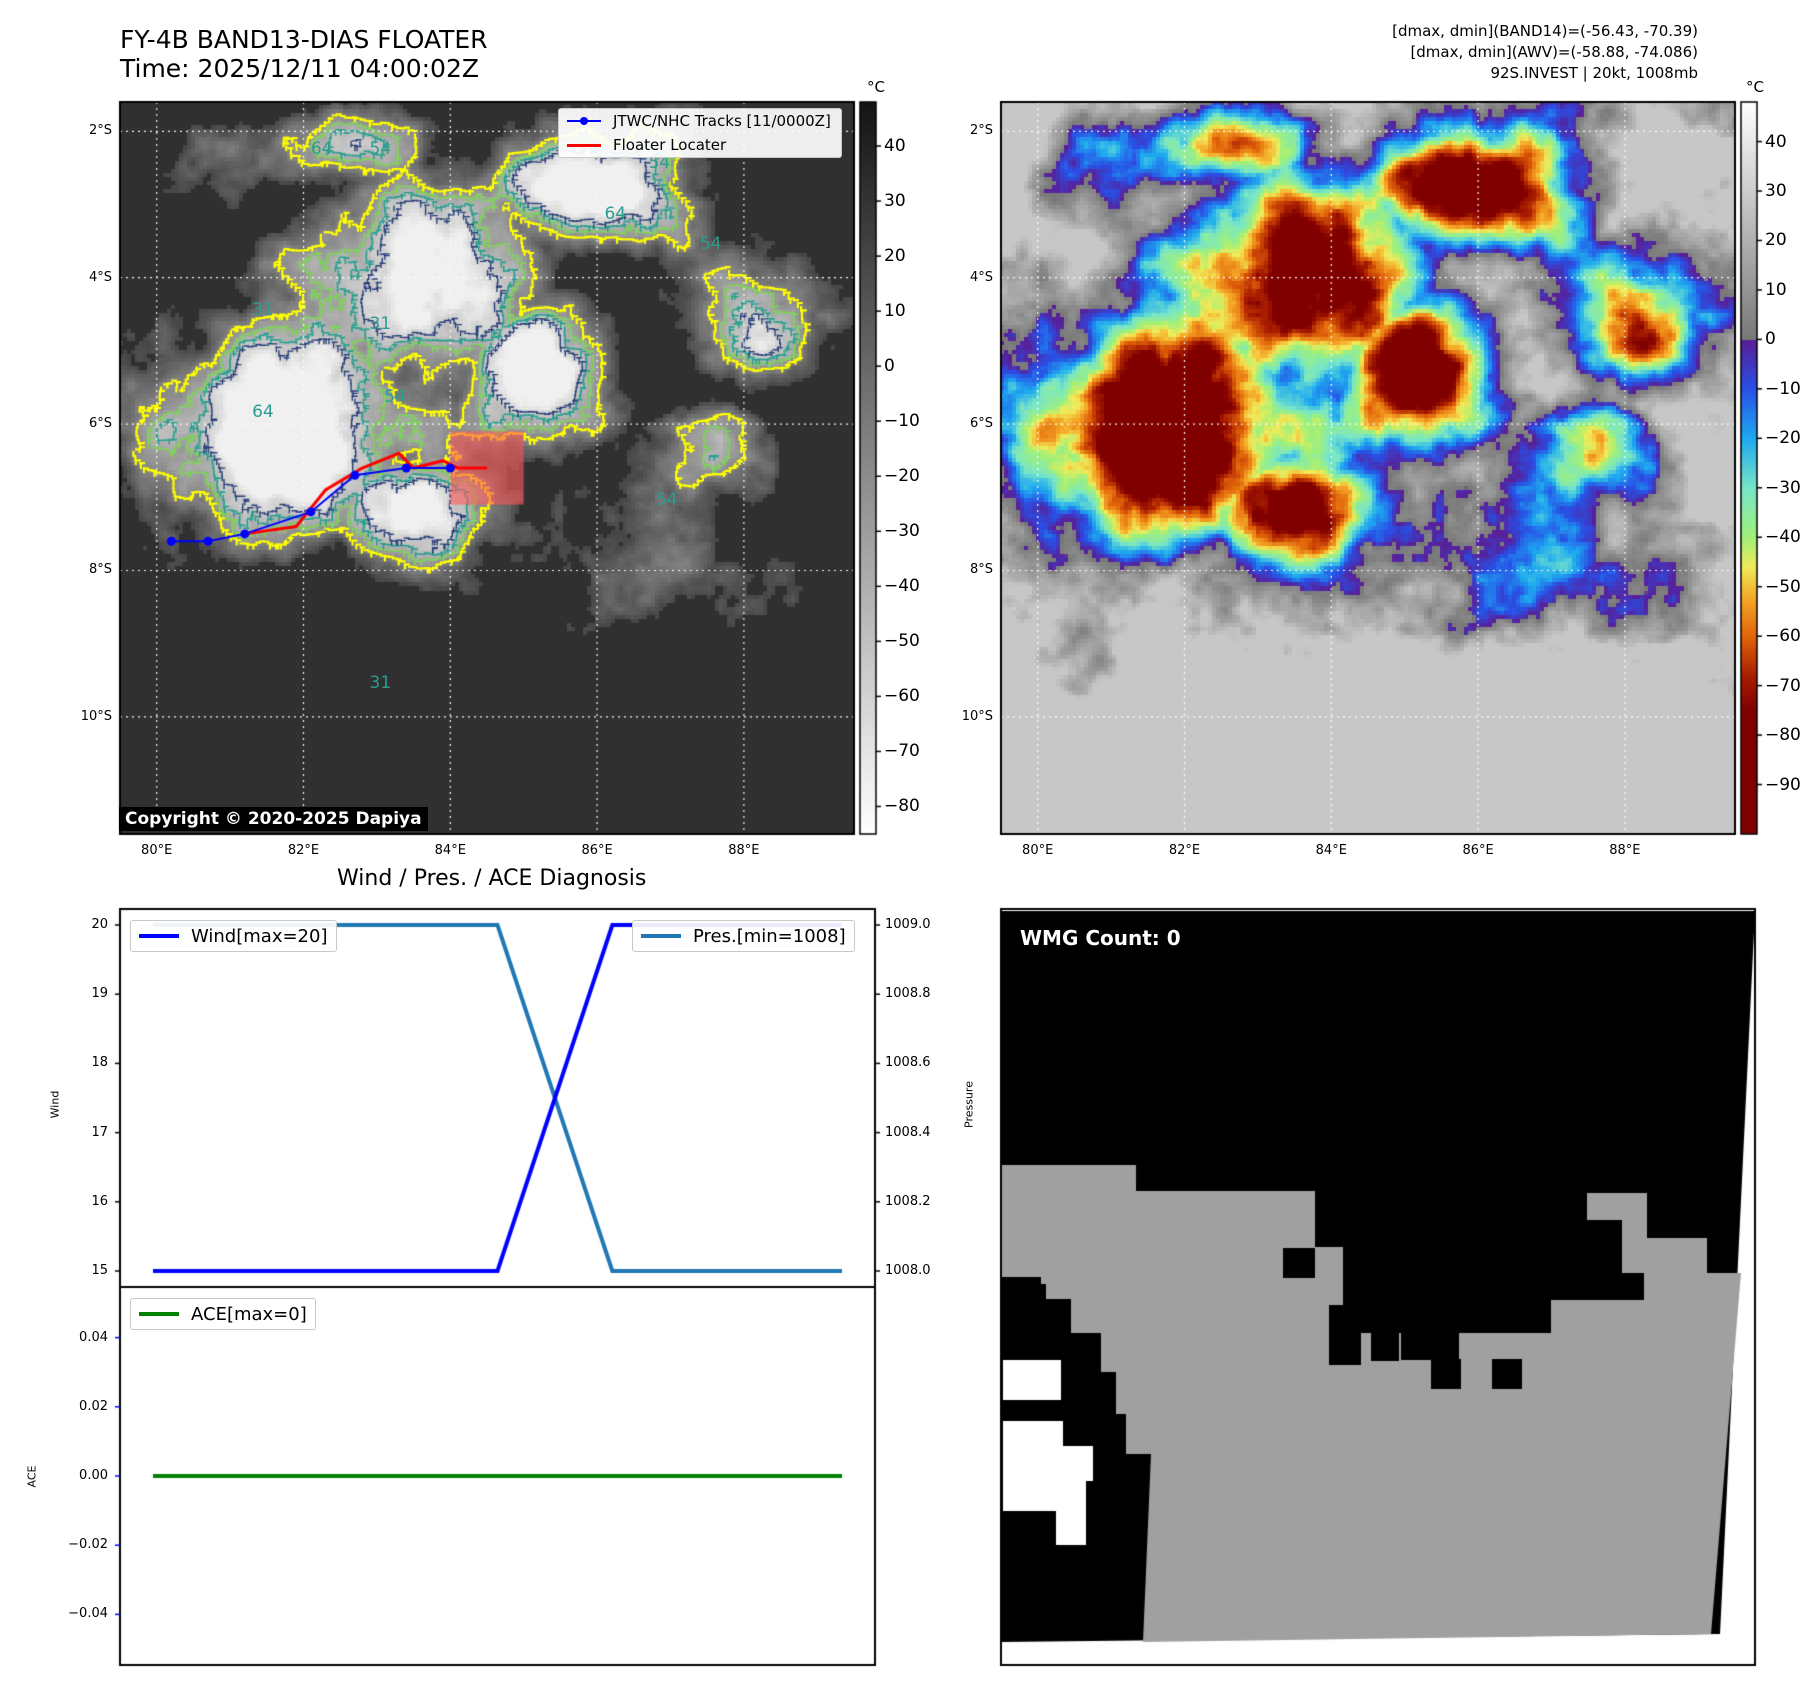  What do you see at coordinates (670, 145) in the screenshot?
I see `legend-floater-label: Floater Locater` at bounding box center [670, 145].